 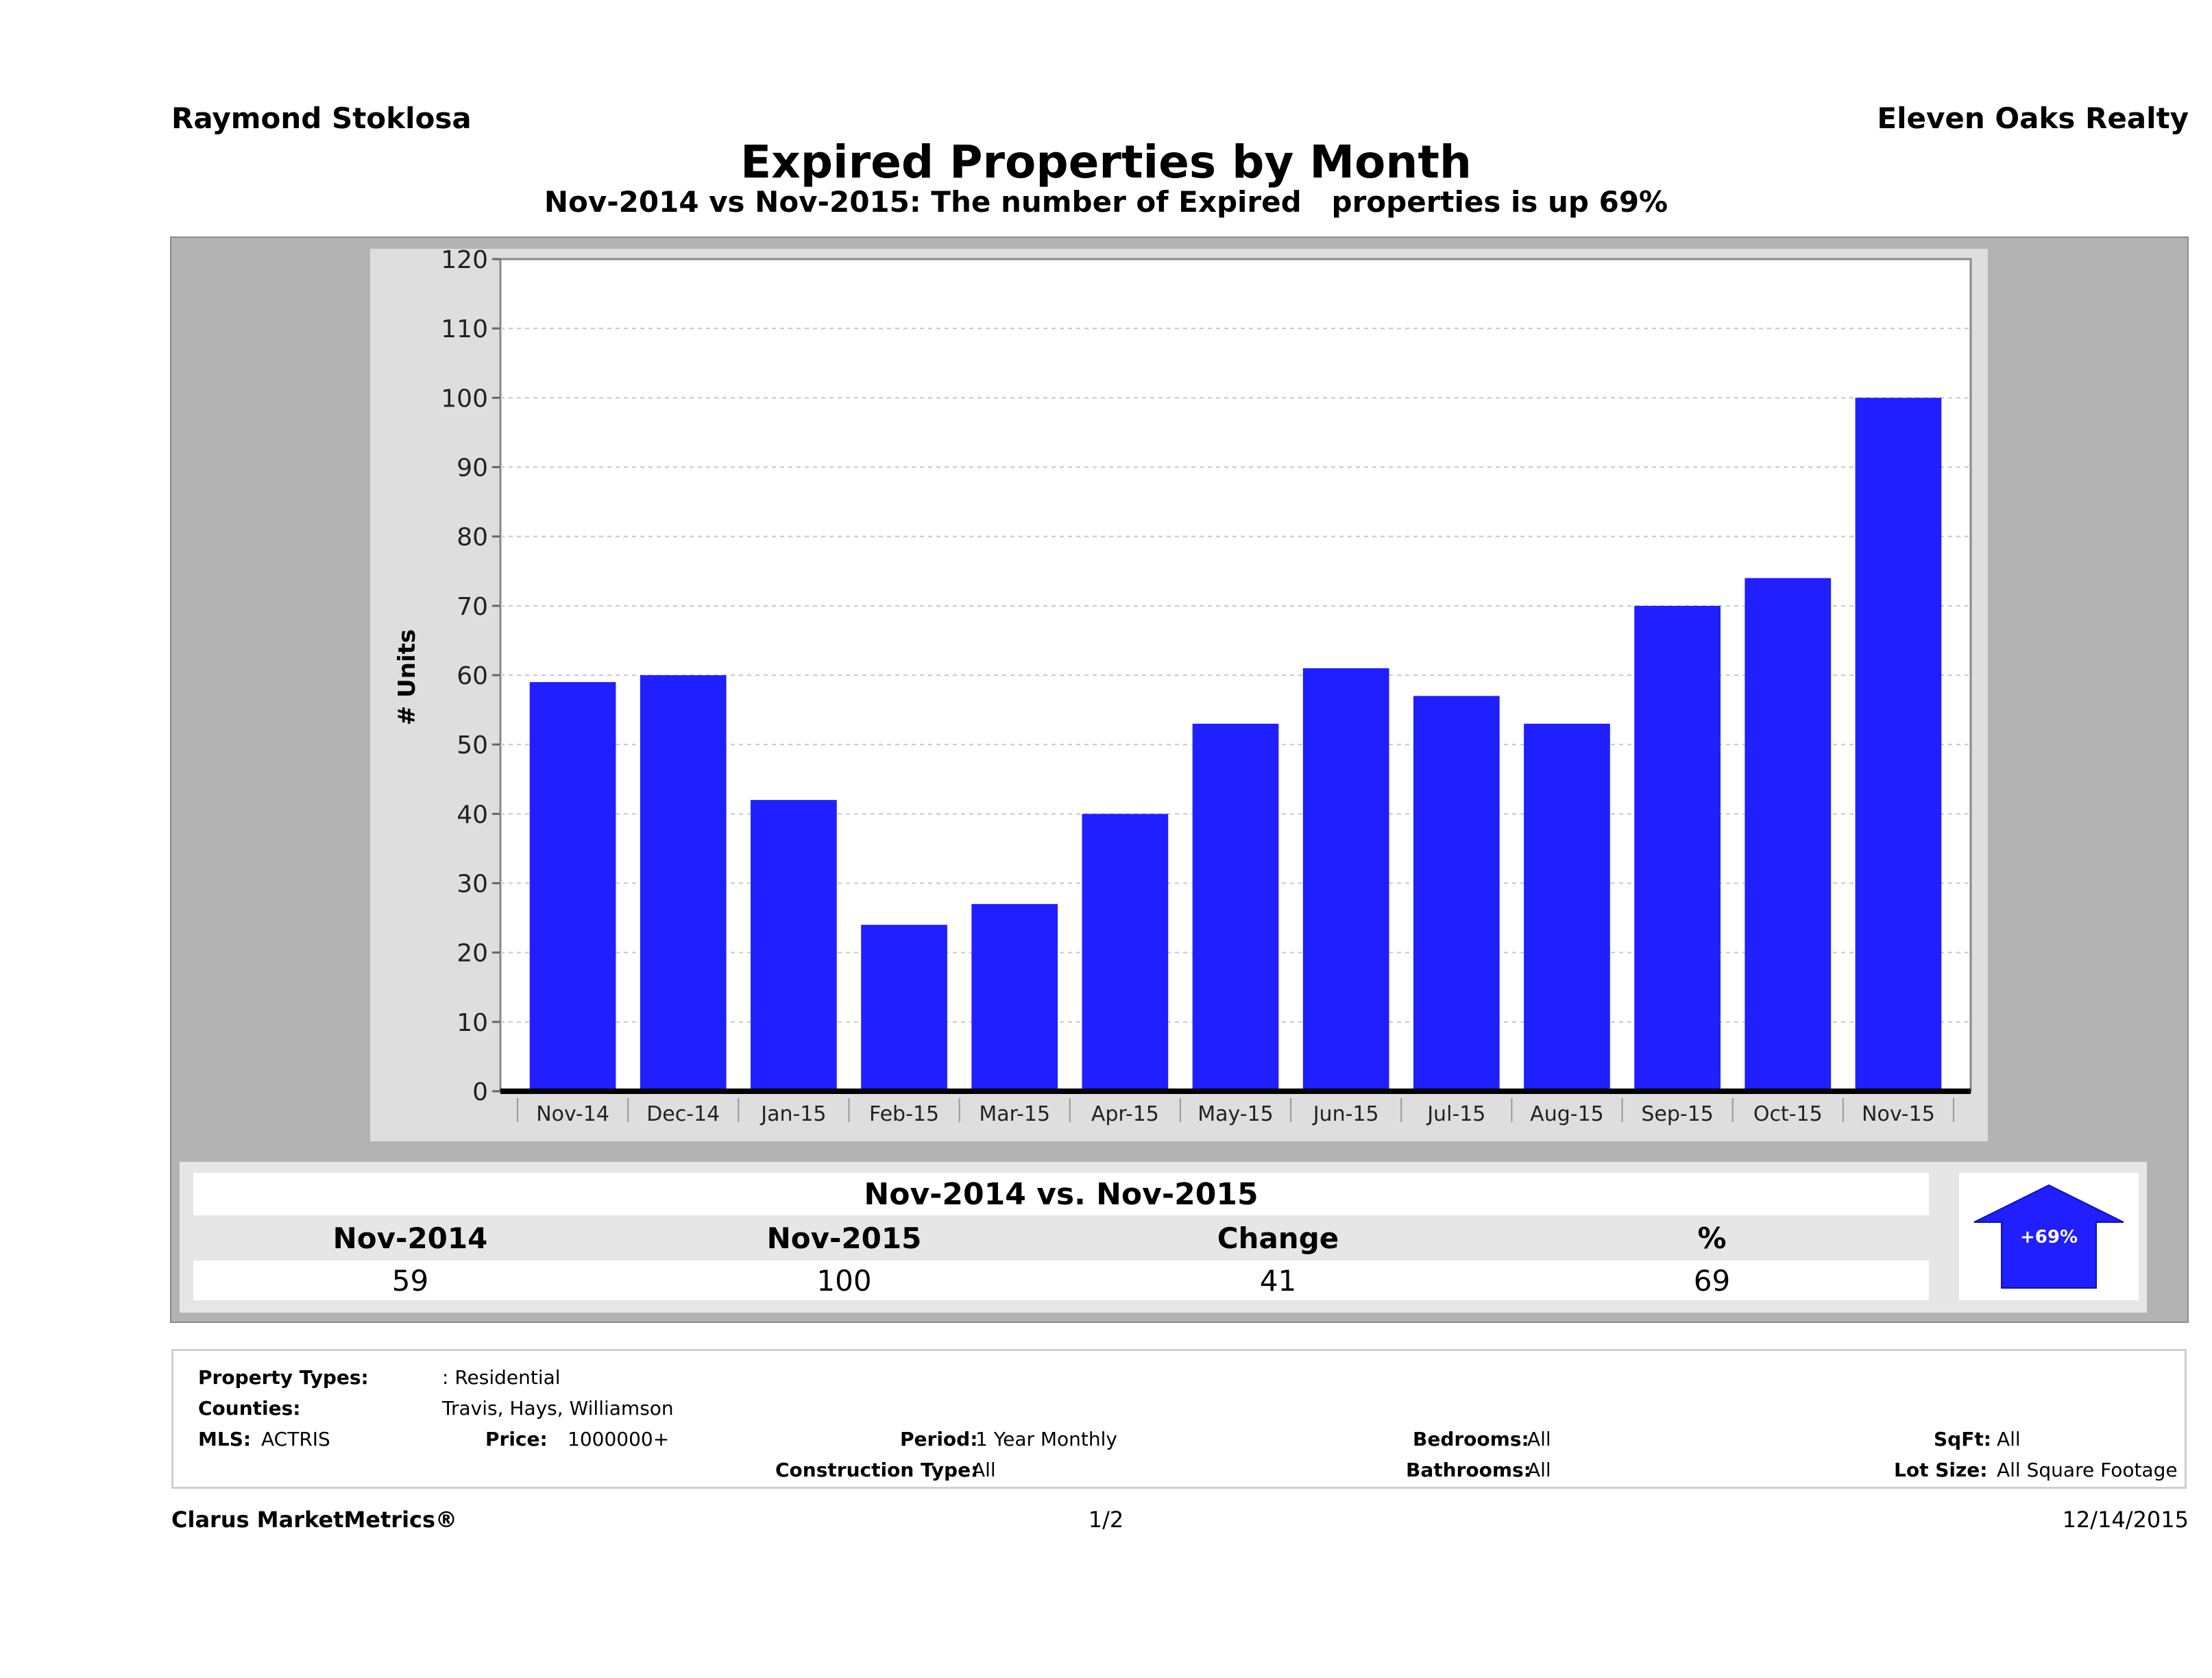 I want to click on bathrooms-value: All, so click(x=1539, y=1470).